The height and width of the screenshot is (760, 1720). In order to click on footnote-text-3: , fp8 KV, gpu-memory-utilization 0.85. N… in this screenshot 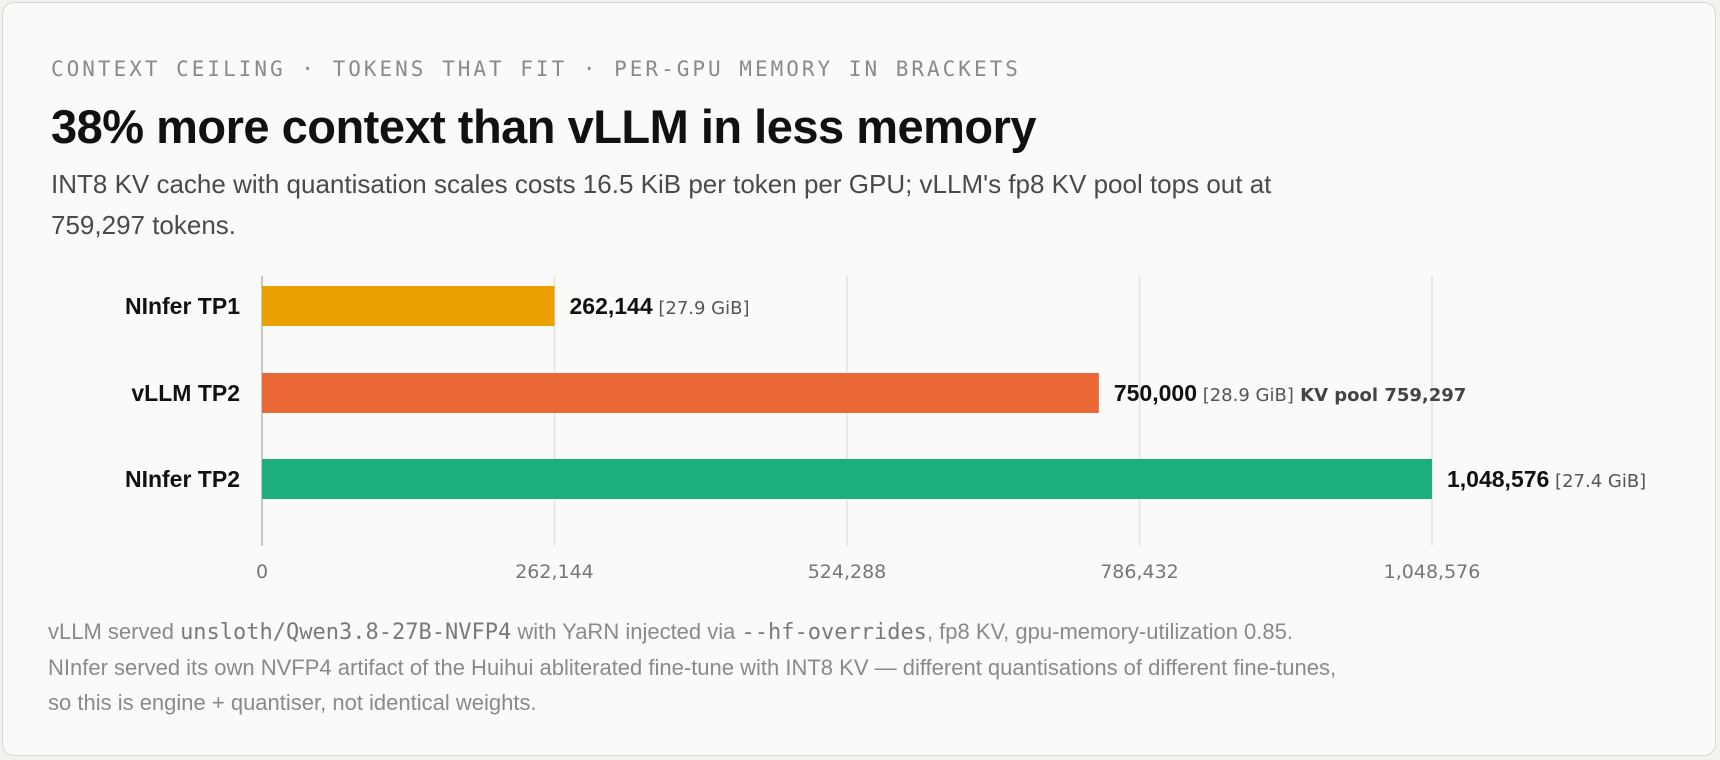, I will do `click(692, 667)`.